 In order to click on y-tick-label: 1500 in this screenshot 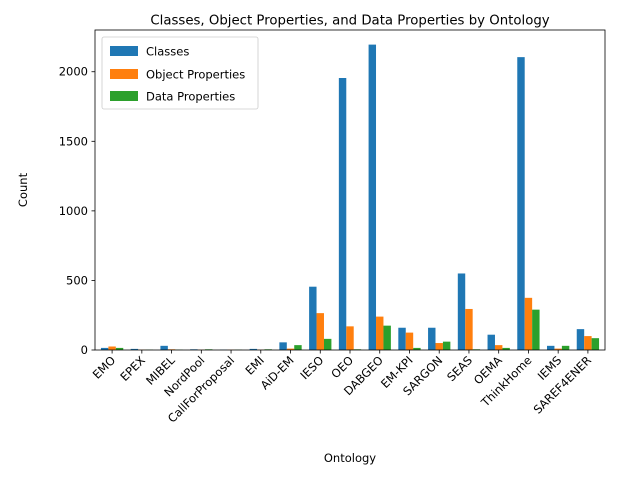, I will do `click(73, 141)`.